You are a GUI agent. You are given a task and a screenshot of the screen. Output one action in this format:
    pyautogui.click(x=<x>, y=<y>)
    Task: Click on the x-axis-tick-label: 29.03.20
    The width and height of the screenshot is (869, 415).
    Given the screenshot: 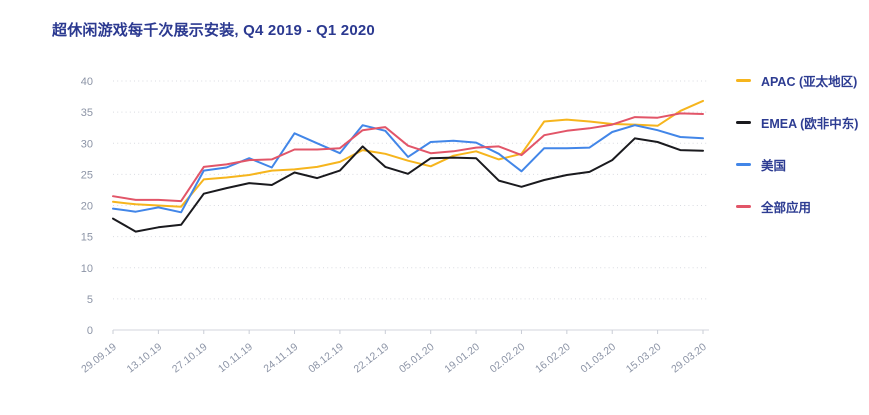 What is the action you would take?
    pyautogui.click(x=689, y=358)
    